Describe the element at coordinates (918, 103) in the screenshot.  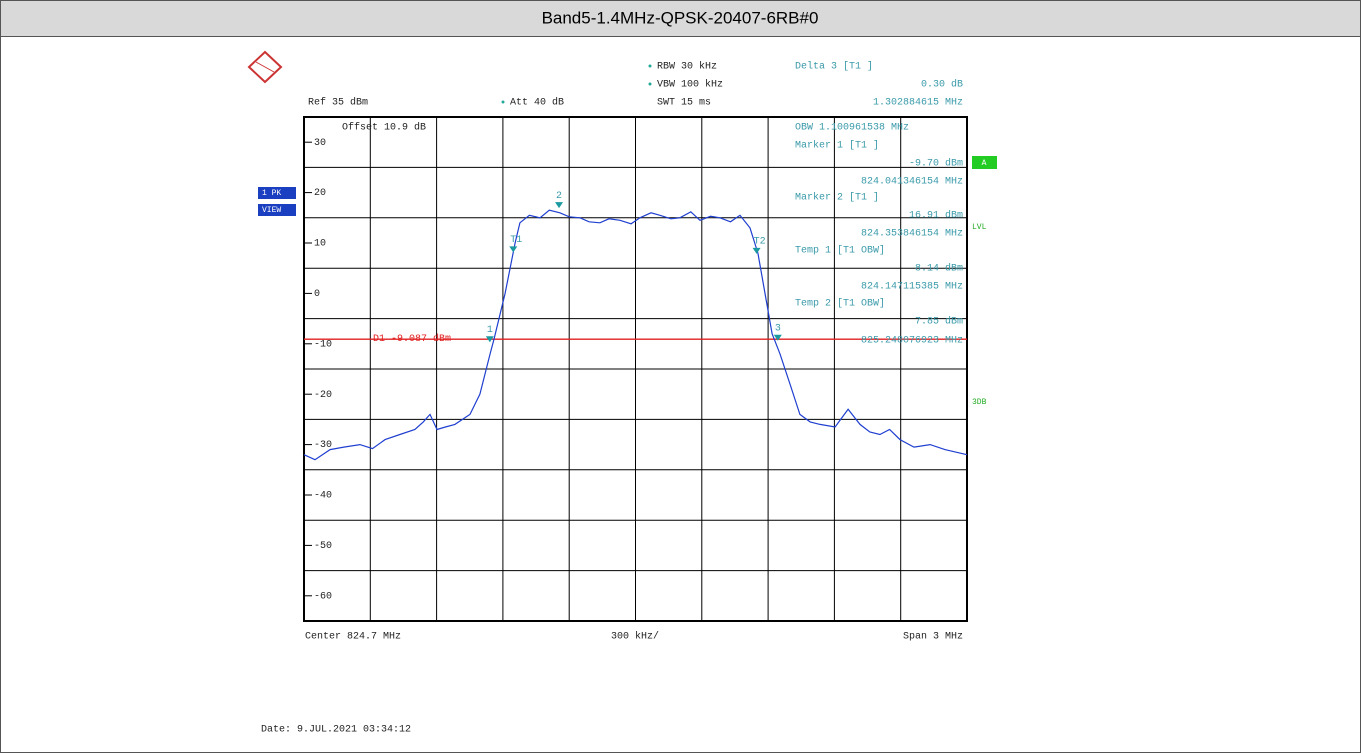
I see `readout: 1.302884615 MHz` at that location.